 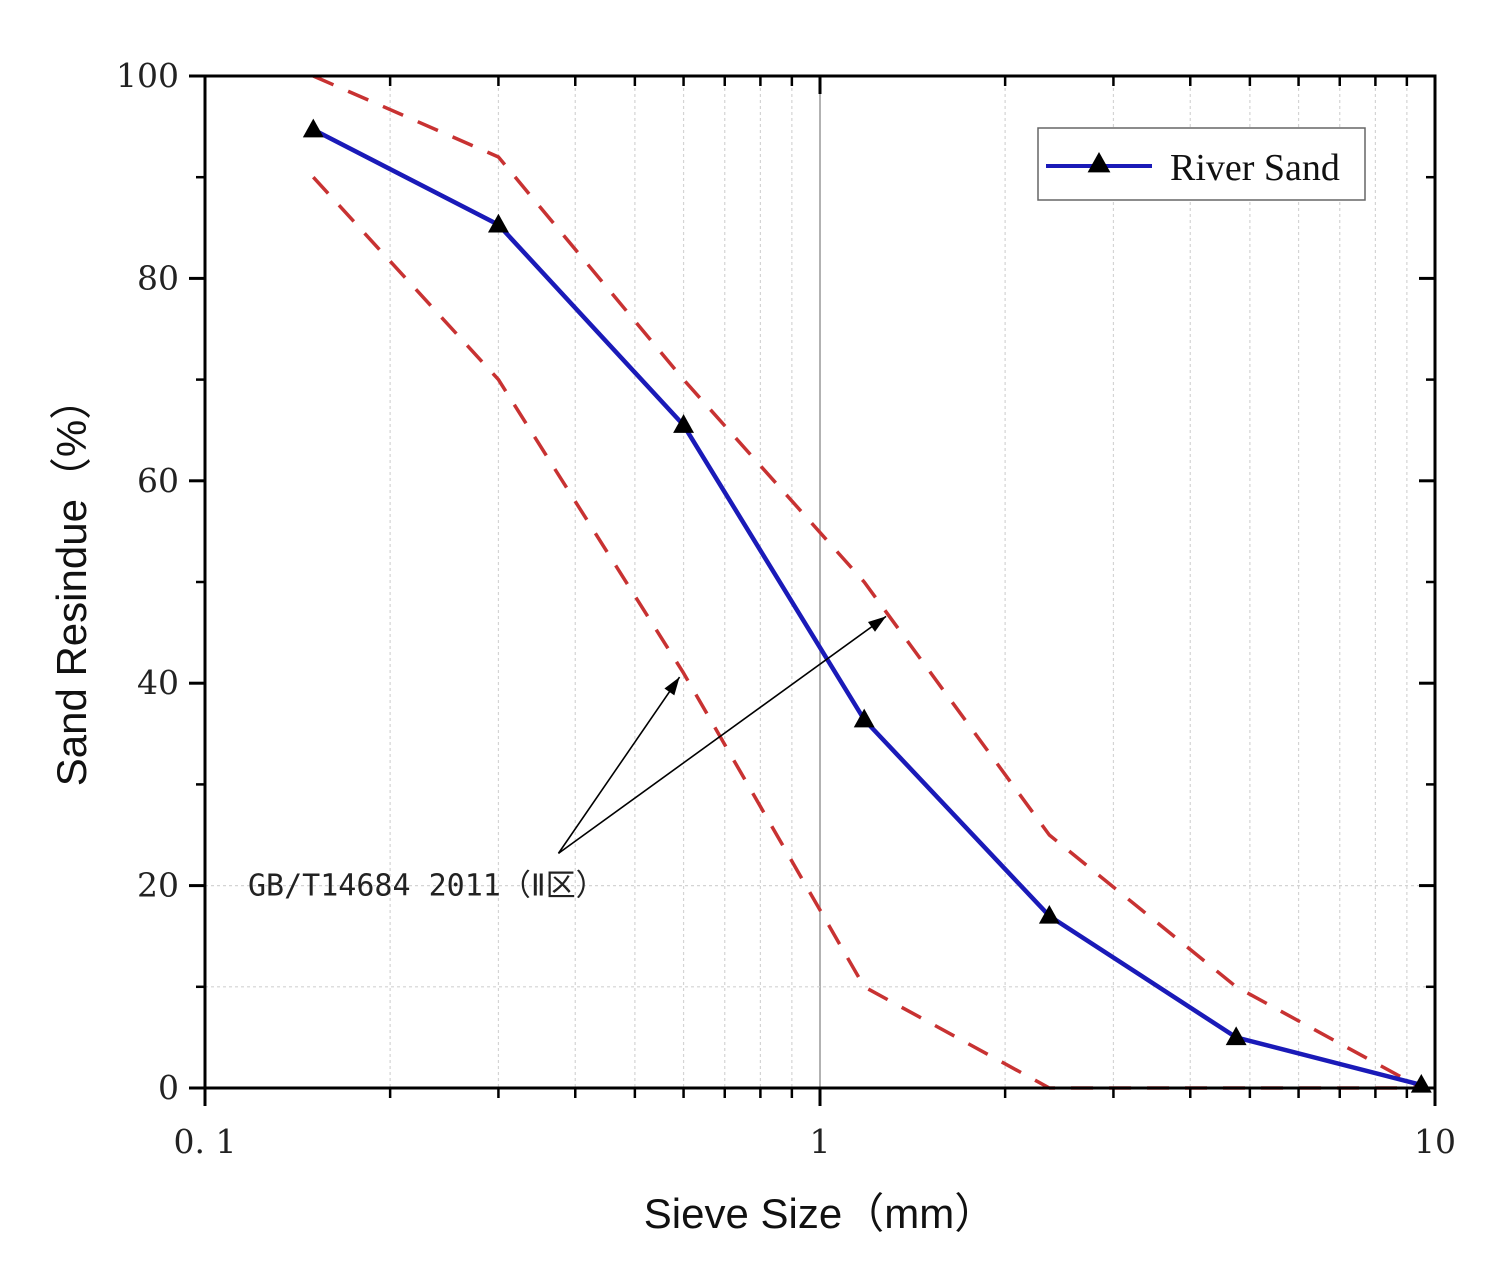 What do you see at coordinates (205, 1141) in the screenshot?
I see `x-tick-label: 0. 1` at bounding box center [205, 1141].